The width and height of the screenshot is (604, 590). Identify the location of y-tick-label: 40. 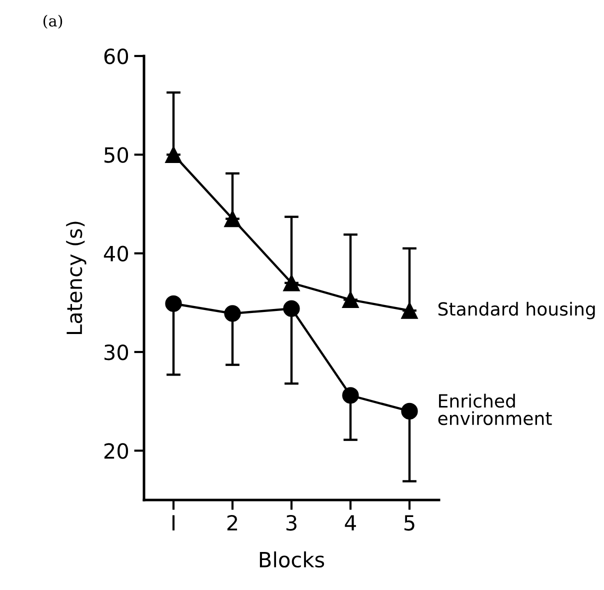
(116, 254).